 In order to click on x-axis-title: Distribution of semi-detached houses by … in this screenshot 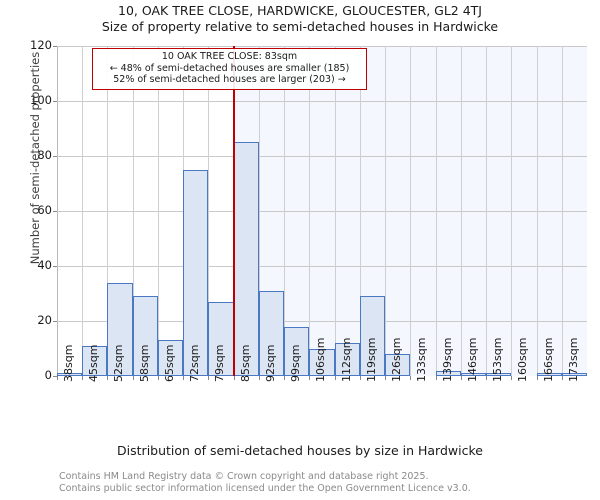, I will do `click(300, 450)`.